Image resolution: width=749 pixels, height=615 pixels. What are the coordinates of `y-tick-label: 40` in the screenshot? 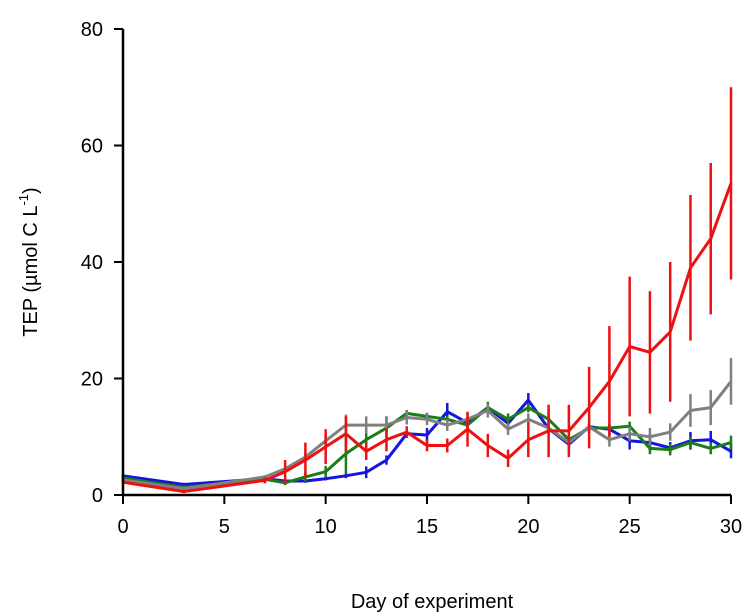 It's located at (92, 263).